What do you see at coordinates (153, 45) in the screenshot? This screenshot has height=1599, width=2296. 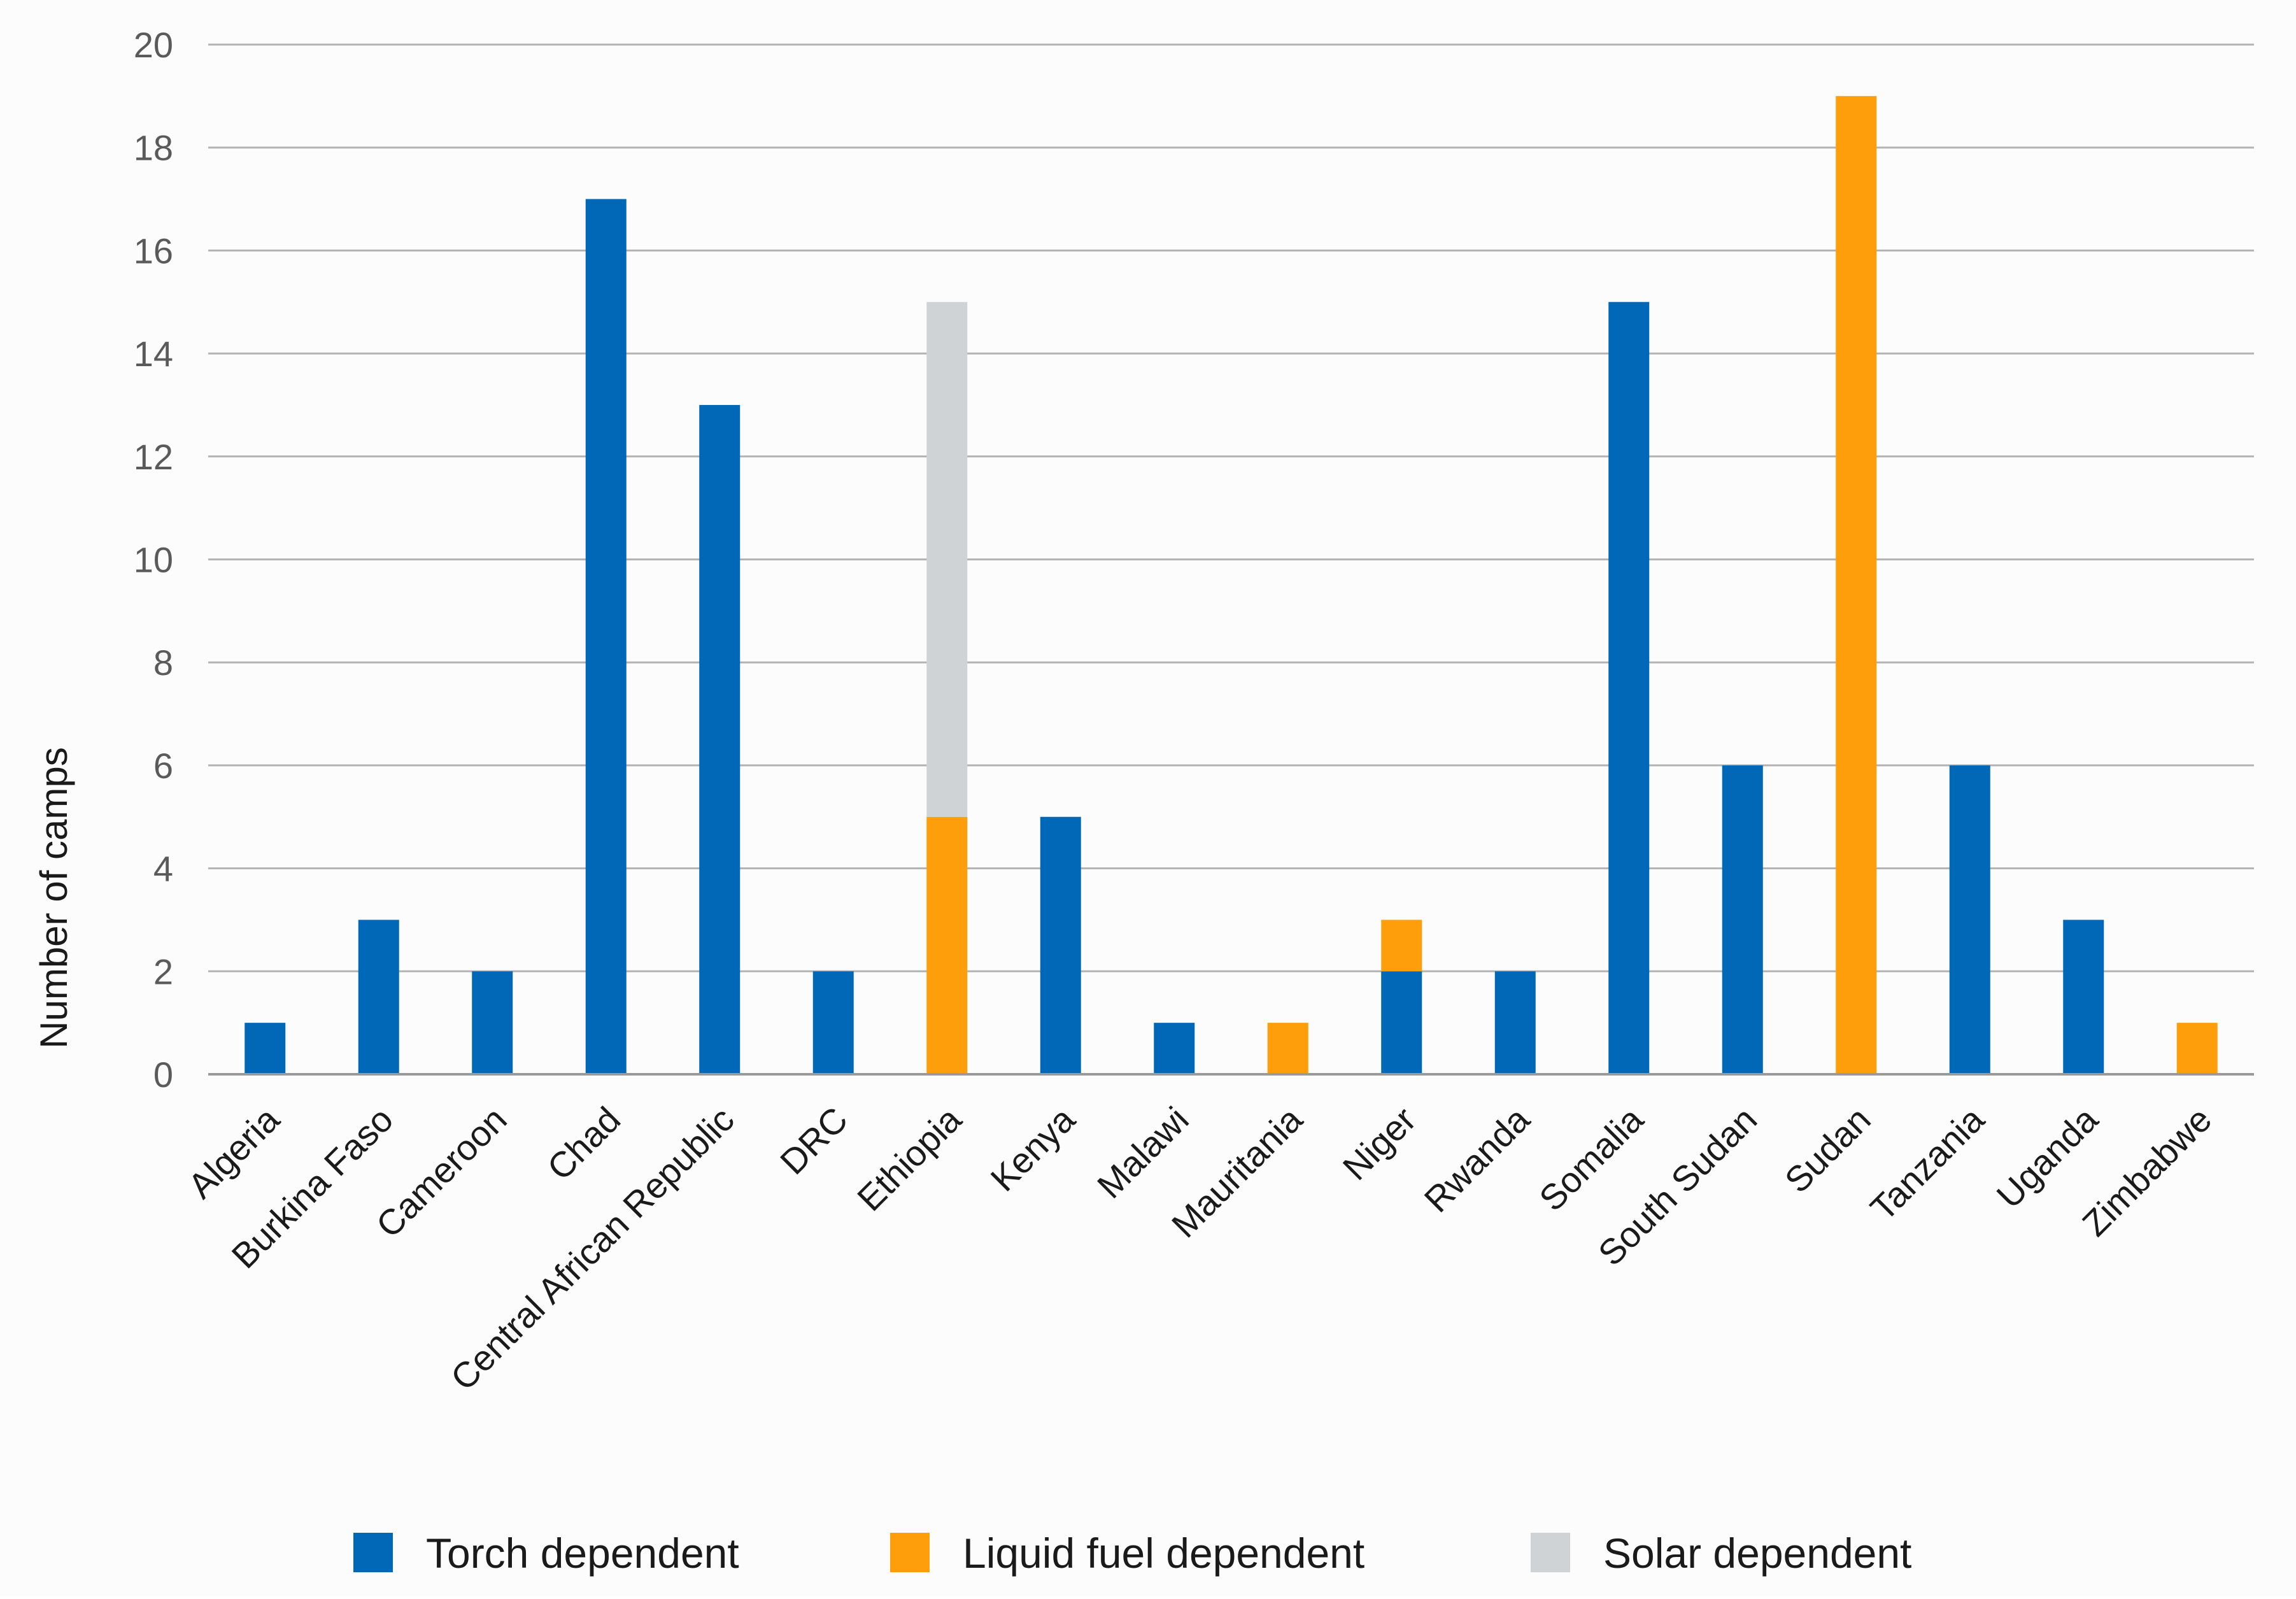 I see `y-tick-label: 20` at bounding box center [153, 45].